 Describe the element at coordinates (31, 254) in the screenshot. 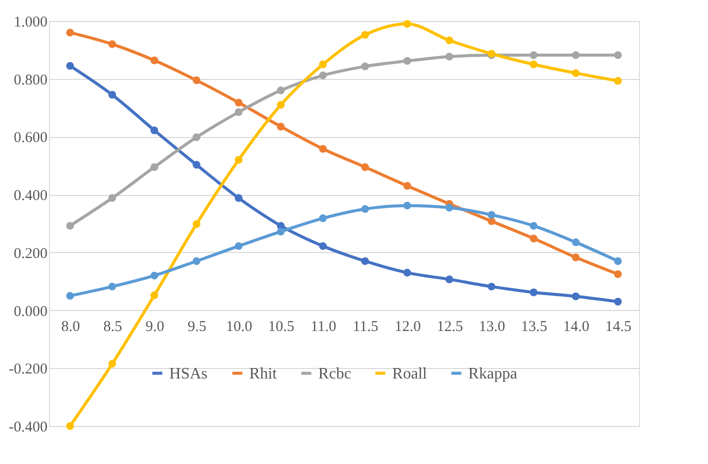

I see `y-tick-label: 0.200` at that location.